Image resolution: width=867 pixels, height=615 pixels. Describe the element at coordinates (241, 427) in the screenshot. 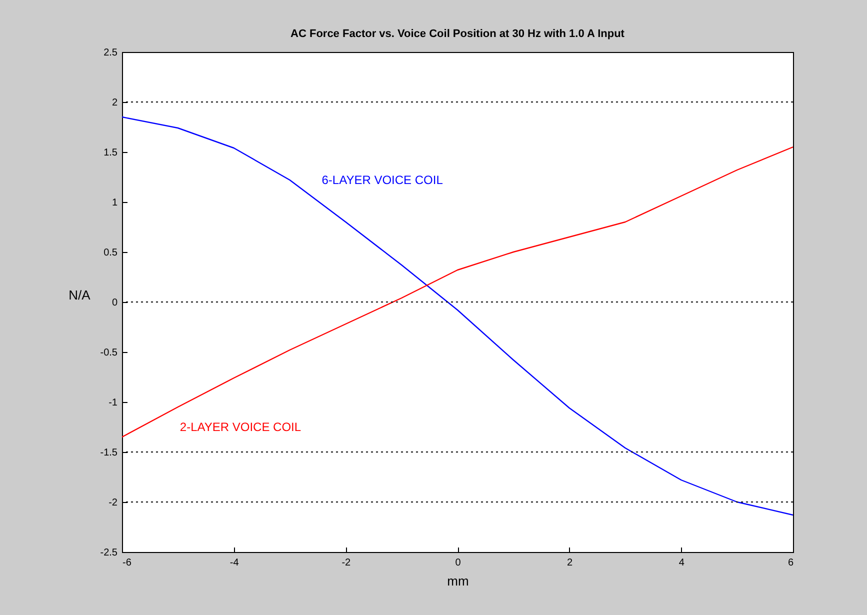

I see `series-label: 2-LAYER VOICE COIL` at that location.